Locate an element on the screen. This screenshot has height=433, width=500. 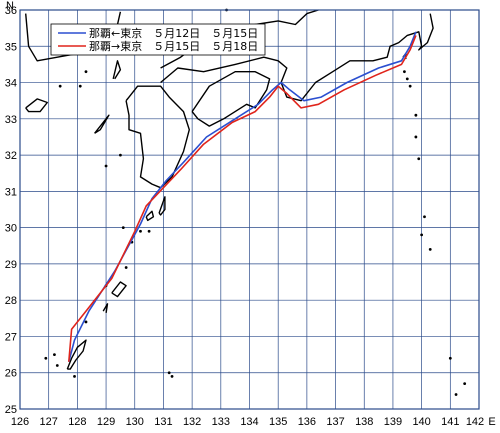
coastline-shikoku is located at coordinates (231, 99).